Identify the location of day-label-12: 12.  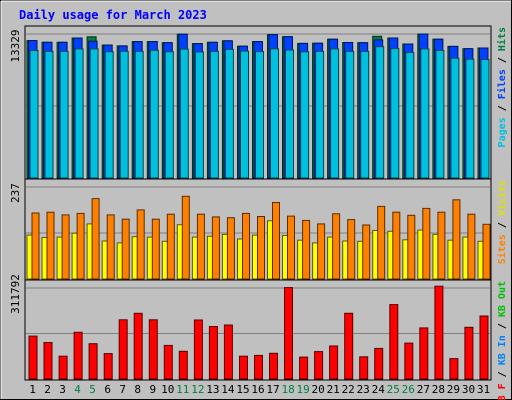
(197, 389).